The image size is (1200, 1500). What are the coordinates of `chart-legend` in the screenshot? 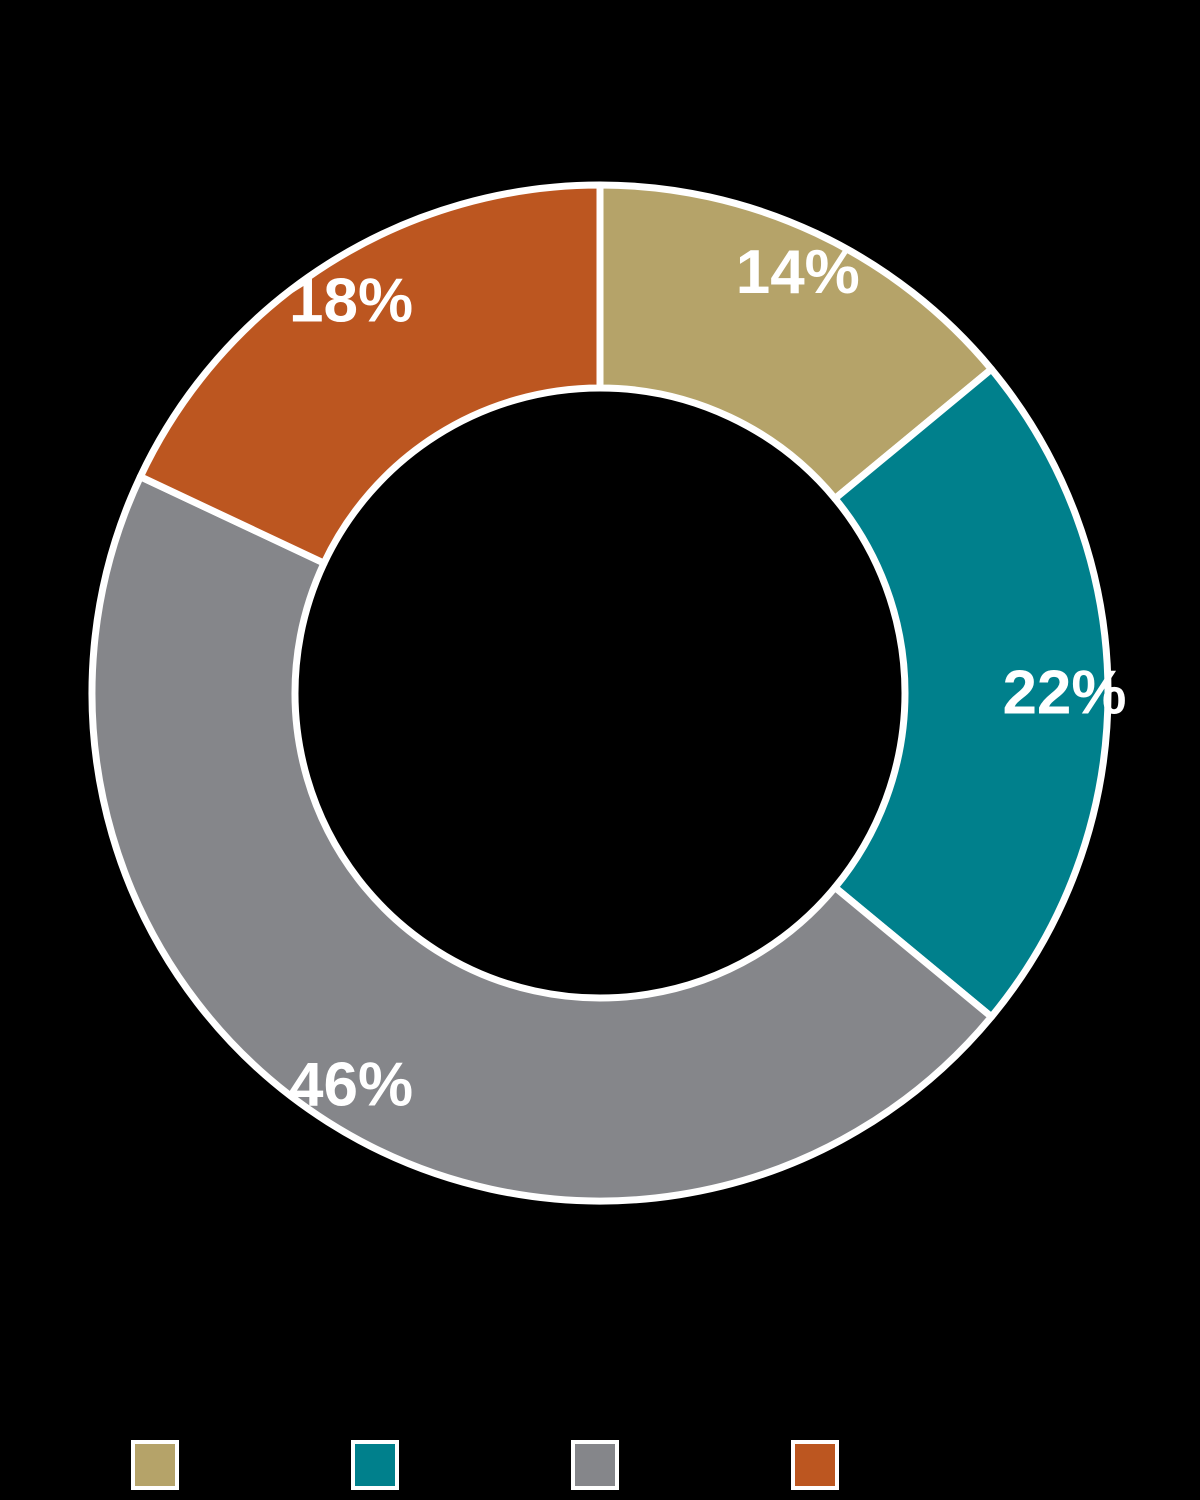 It's located at (600, 1465).